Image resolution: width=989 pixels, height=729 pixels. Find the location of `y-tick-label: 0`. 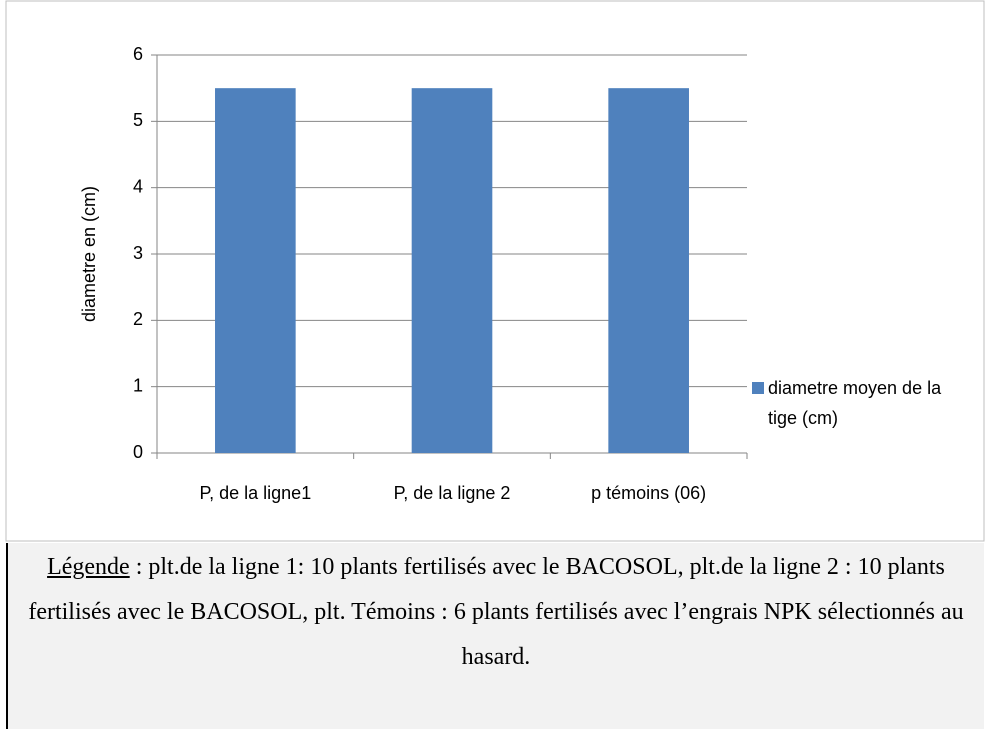

y-tick-label: 0 is located at coordinates (138, 452).